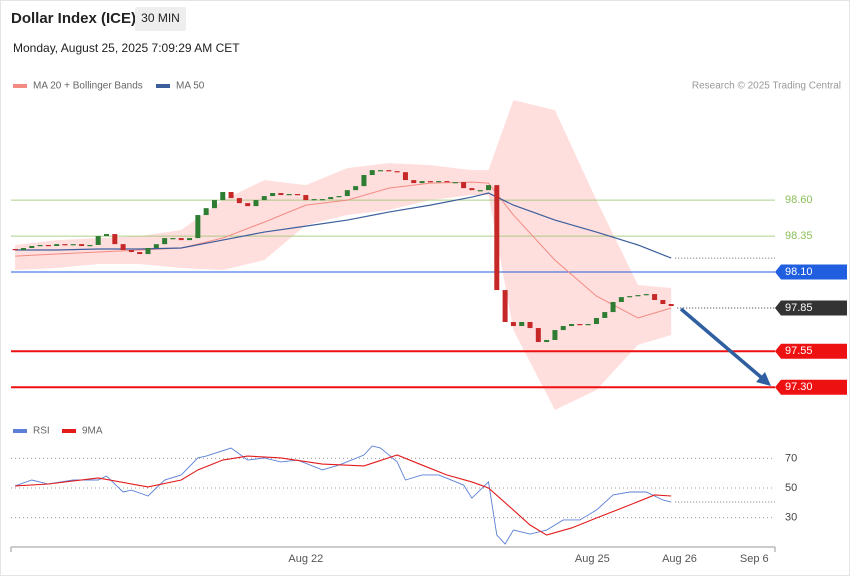  I want to click on y-tick-label: 30, so click(791, 518).